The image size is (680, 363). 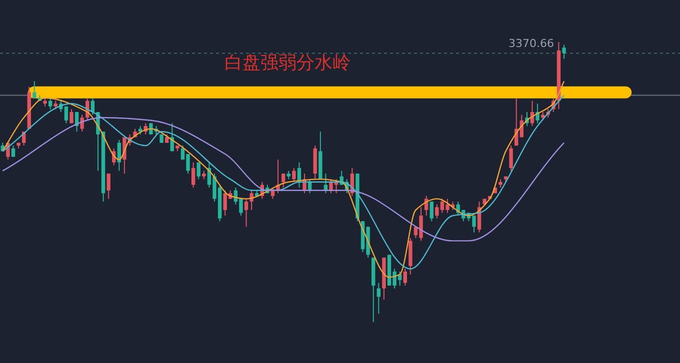 What do you see at coordinates (531, 43) in the screenshot?
I see `annotation: 3370.66` at bounding box center [531, 43].